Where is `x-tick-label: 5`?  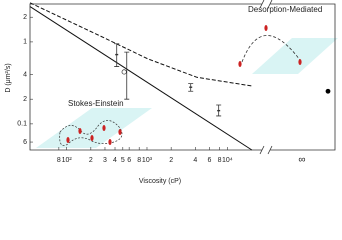
x-tick-label: 5 is located at coordinates (123, 160).